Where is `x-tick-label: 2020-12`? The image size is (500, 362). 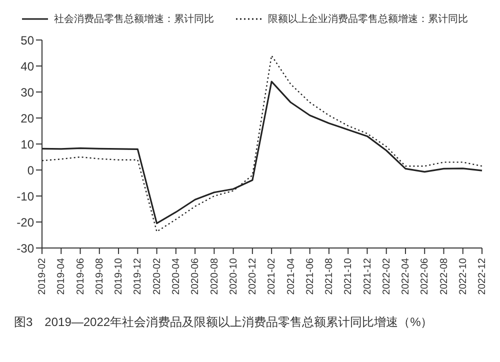
x-tick-label: 2020-12 is located at coordinates (253, 276).